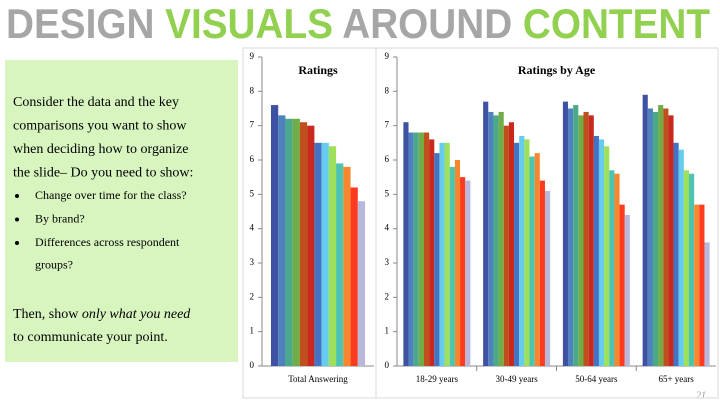 Image resolution: width=720 pixels, height=405 pixels. What do you see at coordinates (616, 23) in the screenshot?
I see `title-word: CONTENT` at bounding box center [616, 23].